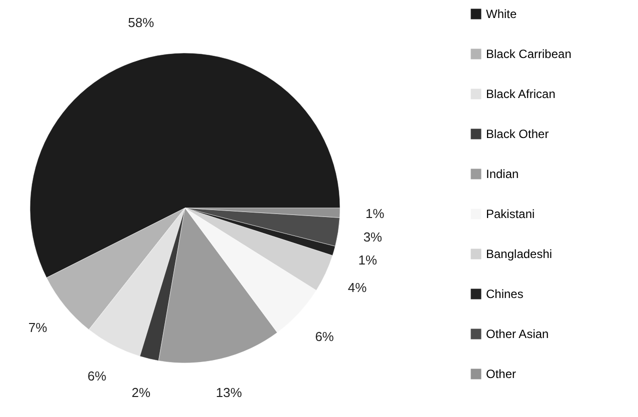 This screenshot has height=417, width=638. I want to click on data-label: 2%, so click(141, 392).